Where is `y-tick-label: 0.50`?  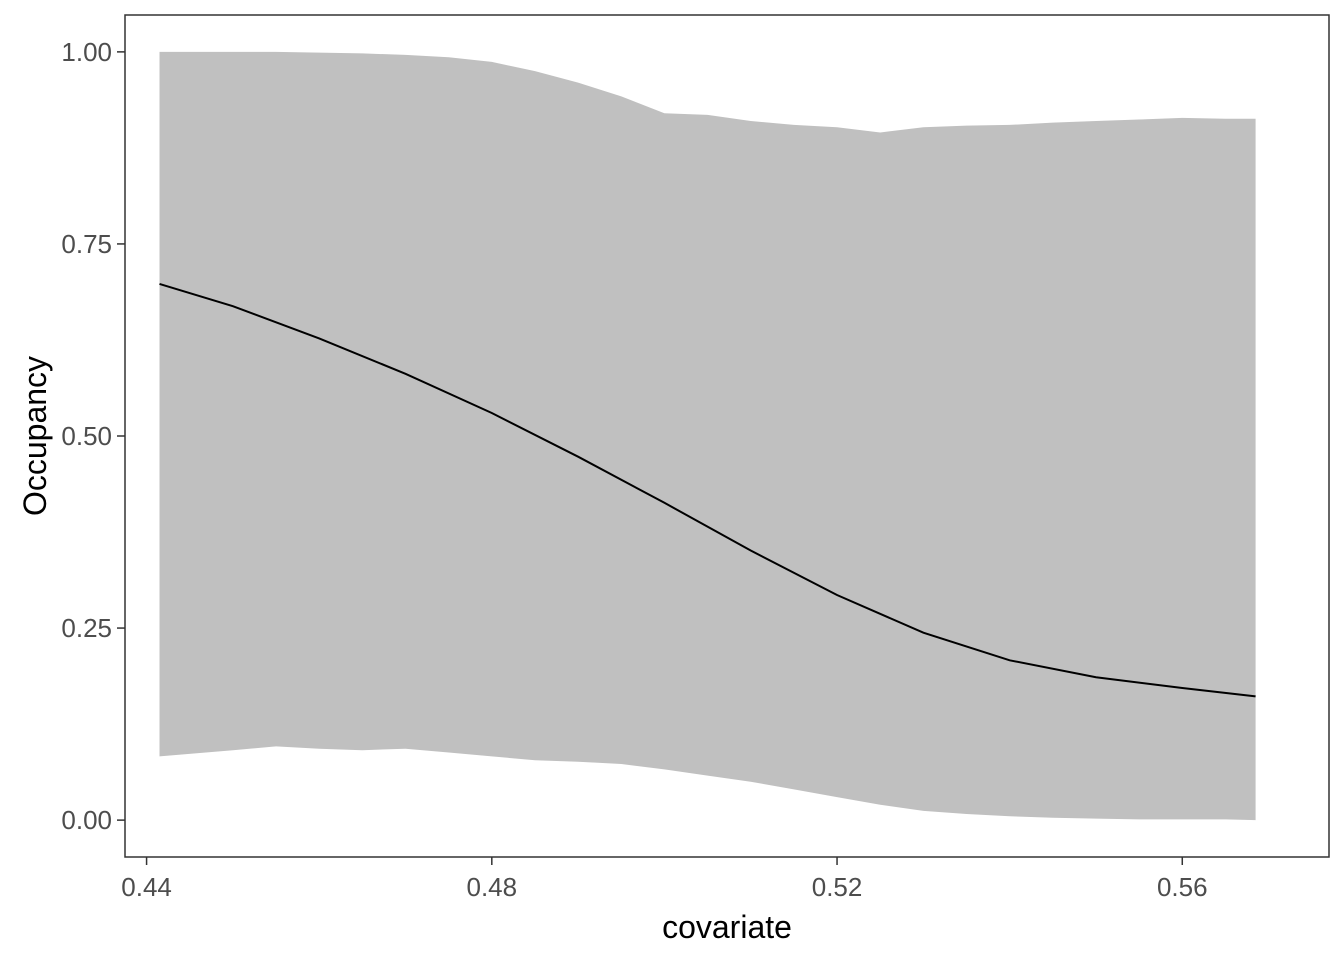 y-tick-label: 0.50 is located at coordinates (86, 436).